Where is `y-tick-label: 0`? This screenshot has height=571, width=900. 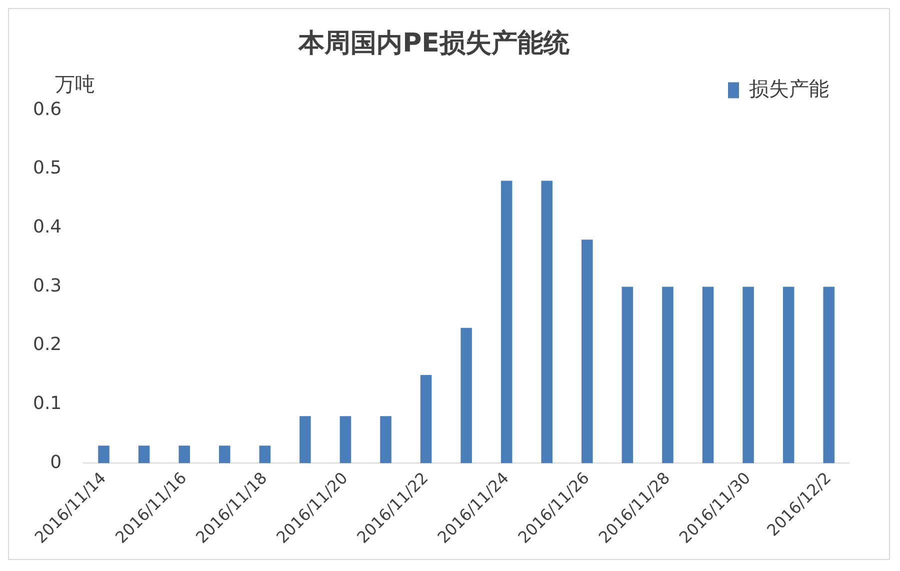 y-tick-label: 0 is located at coordinates (56, 462).